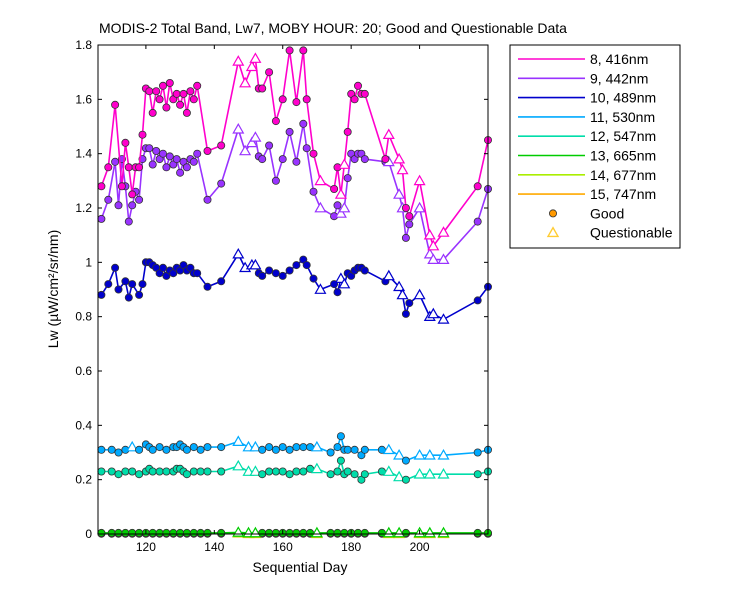 This screenshot has width=750, height=600. Describe the element at coordinates (619, 59) in the screenshot. I see `legend-label-0: 8, 416nm` at that location.